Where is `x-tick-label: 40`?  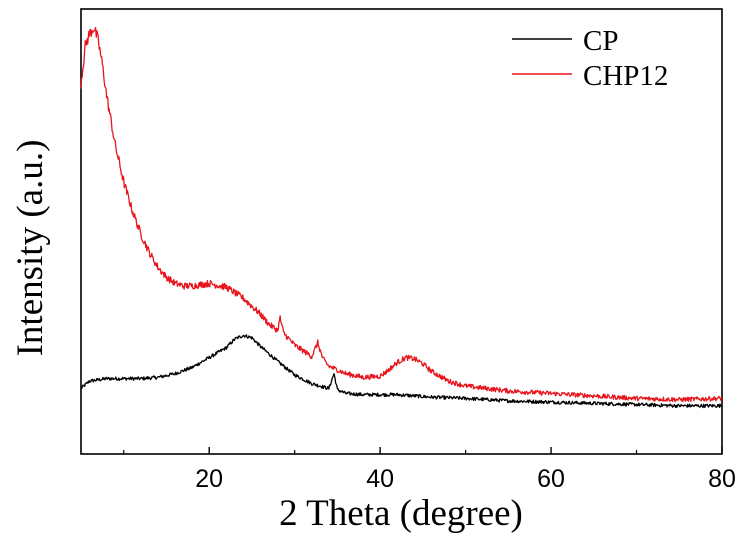
x-tick-label: 40 is located at coordinates (380, 479).